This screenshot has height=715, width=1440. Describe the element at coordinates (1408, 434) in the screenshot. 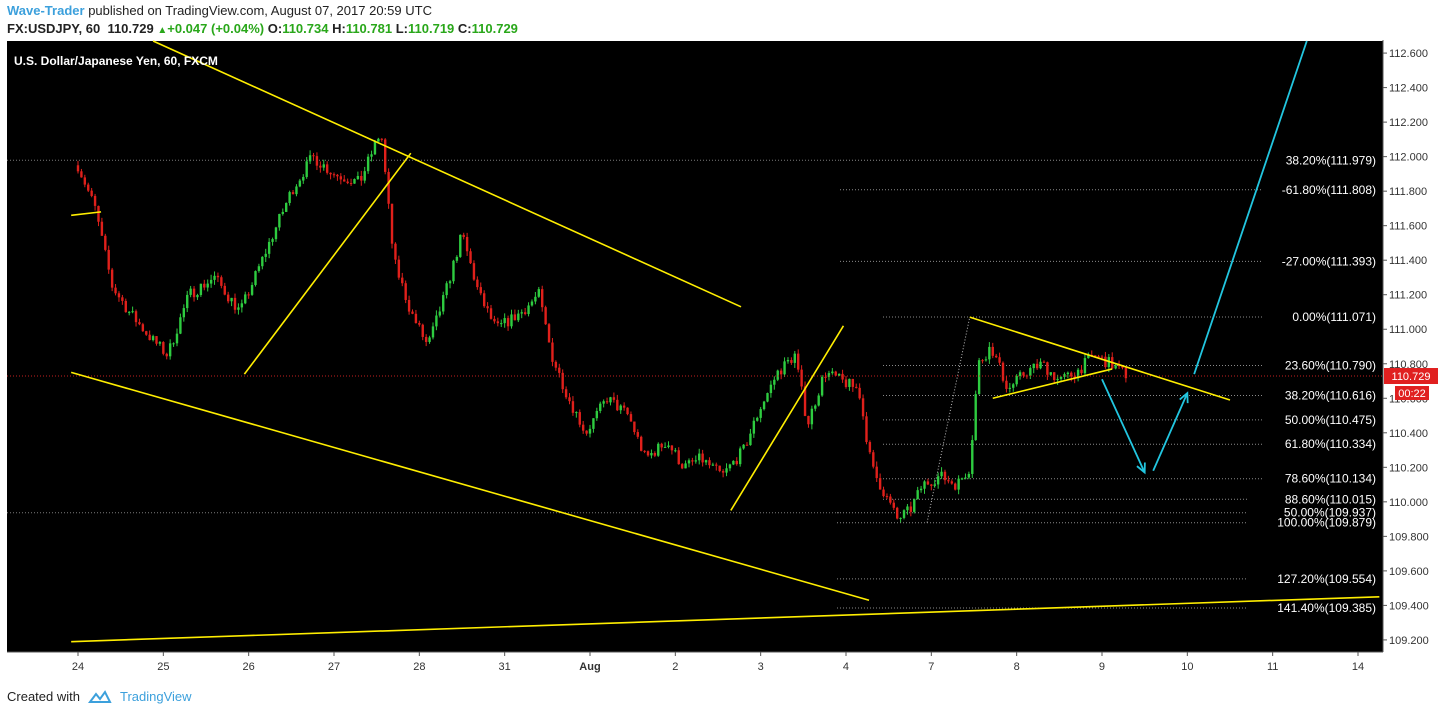

I see `price-tick-label: 110.400` at that location.